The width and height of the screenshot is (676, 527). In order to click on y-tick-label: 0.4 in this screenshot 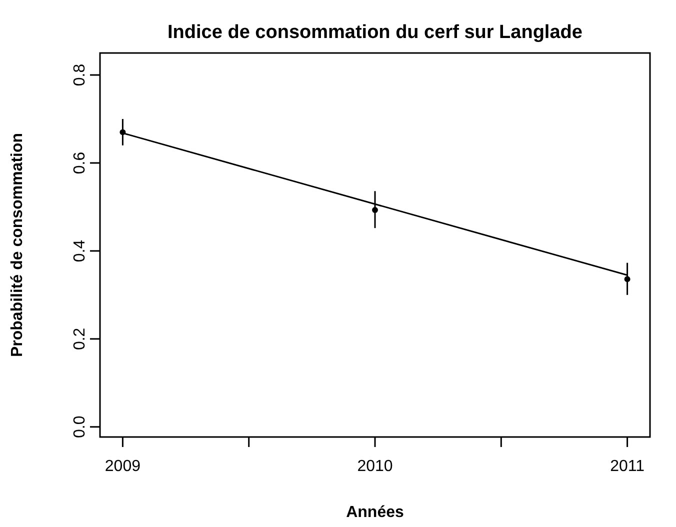, I will do `click(80, 251)`.